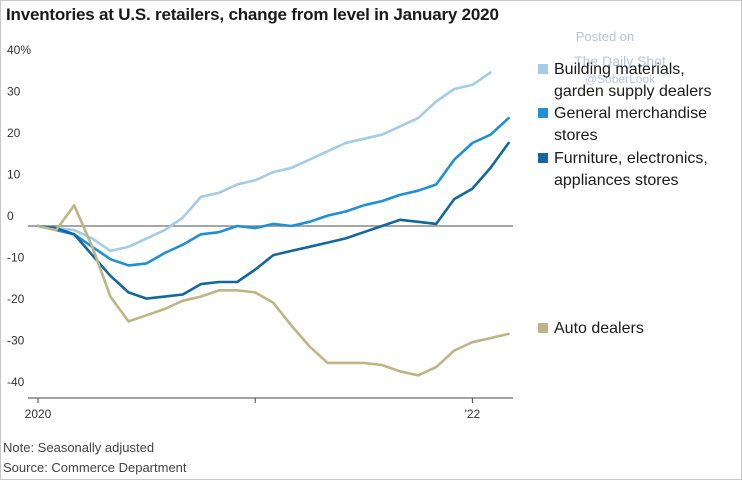  What do you see at coordinates (473, 414) in the screenshot?
I see `x-tick-label: '22` at bounding box center [473, 414].